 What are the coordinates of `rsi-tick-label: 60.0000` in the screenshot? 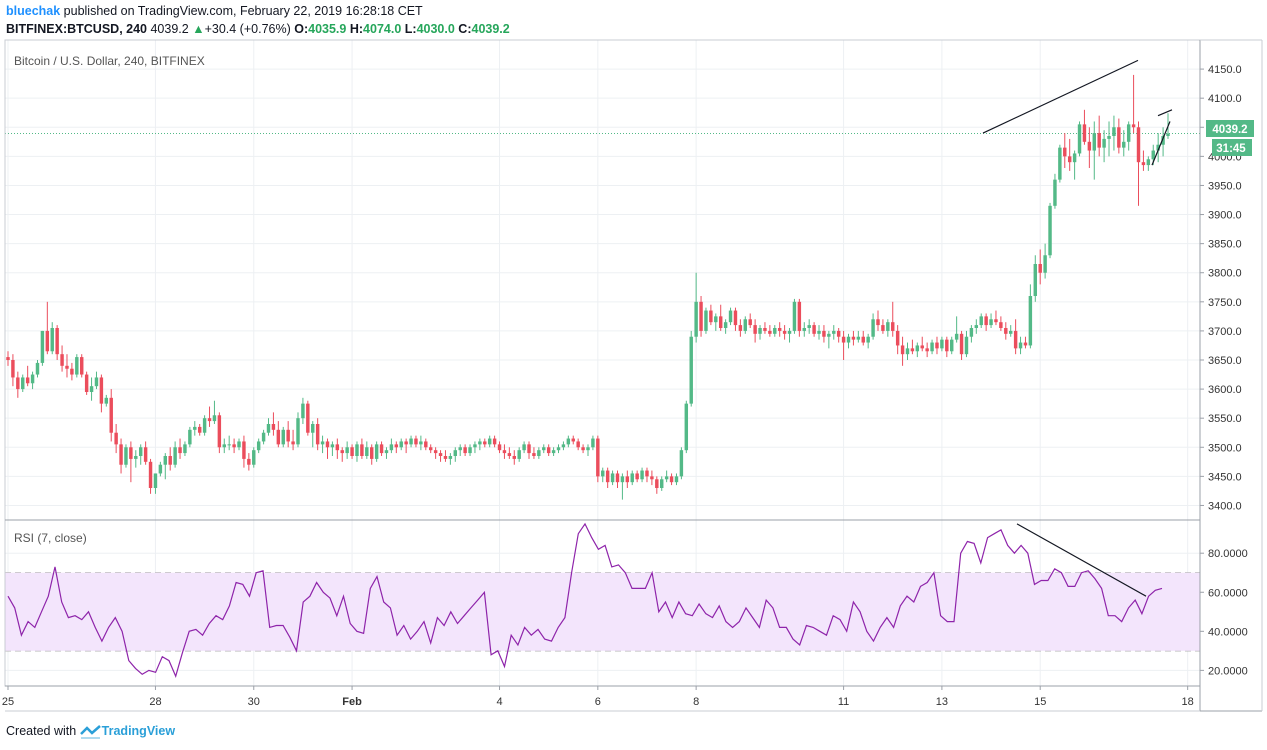 It's located at (1228, 593).